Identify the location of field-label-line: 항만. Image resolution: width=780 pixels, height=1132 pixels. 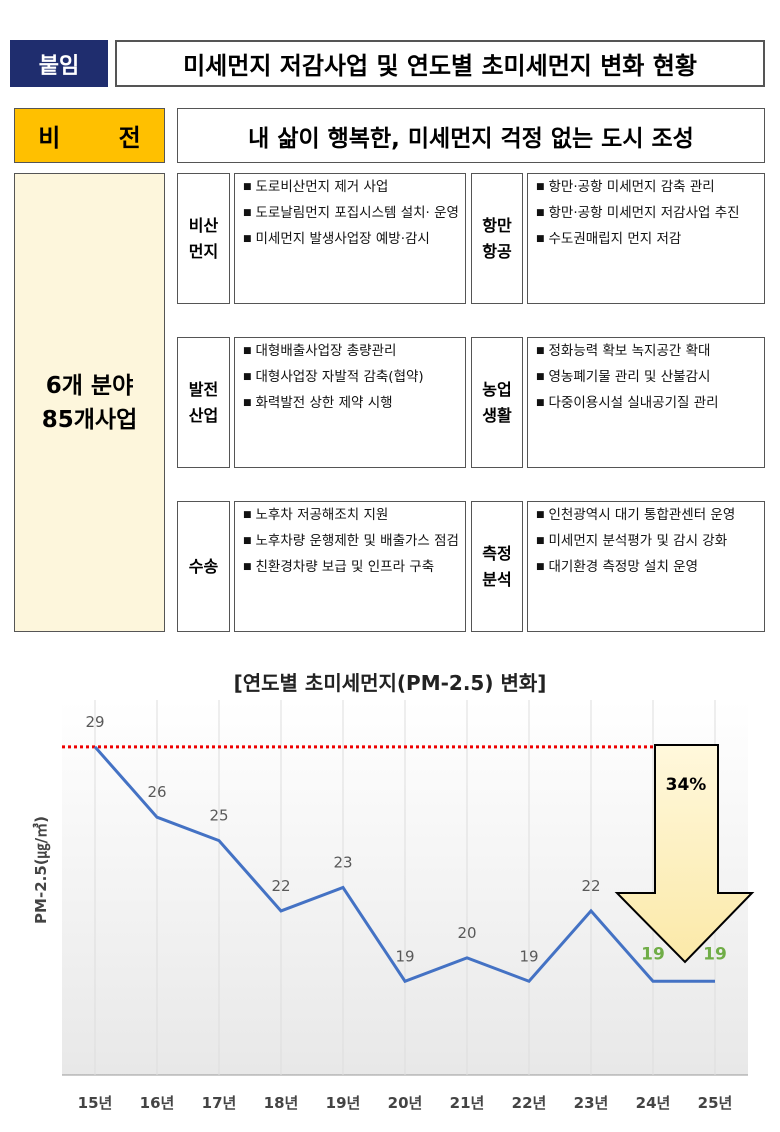
(497, 225).